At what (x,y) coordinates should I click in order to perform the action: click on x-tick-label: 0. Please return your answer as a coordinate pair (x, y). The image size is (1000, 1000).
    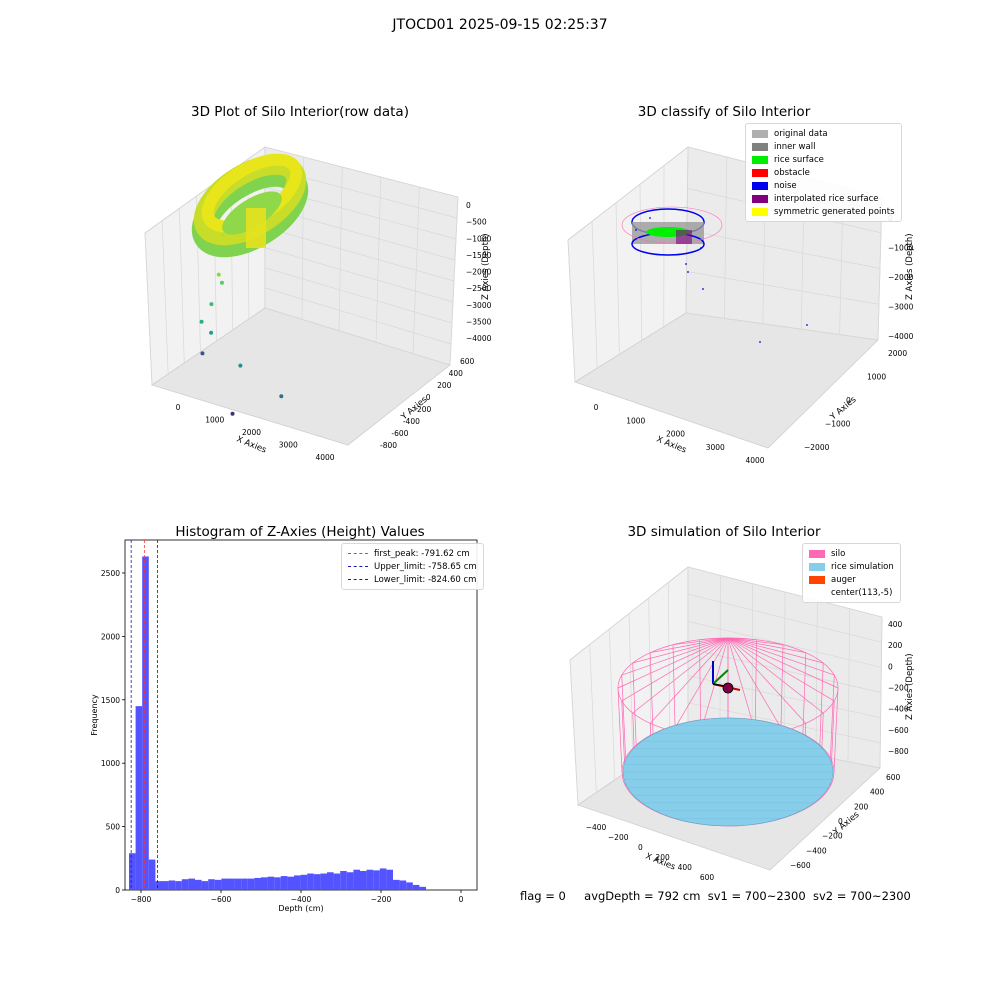
    Looking at the image, I should click on (461, 899).